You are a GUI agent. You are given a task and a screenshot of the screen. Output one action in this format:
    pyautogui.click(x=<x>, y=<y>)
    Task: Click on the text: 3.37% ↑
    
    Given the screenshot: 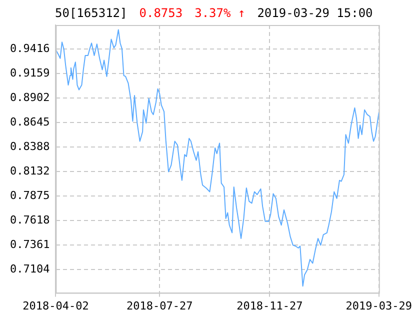 What is the action you would take?
    pyautogui.click(x=220, y=13)
    